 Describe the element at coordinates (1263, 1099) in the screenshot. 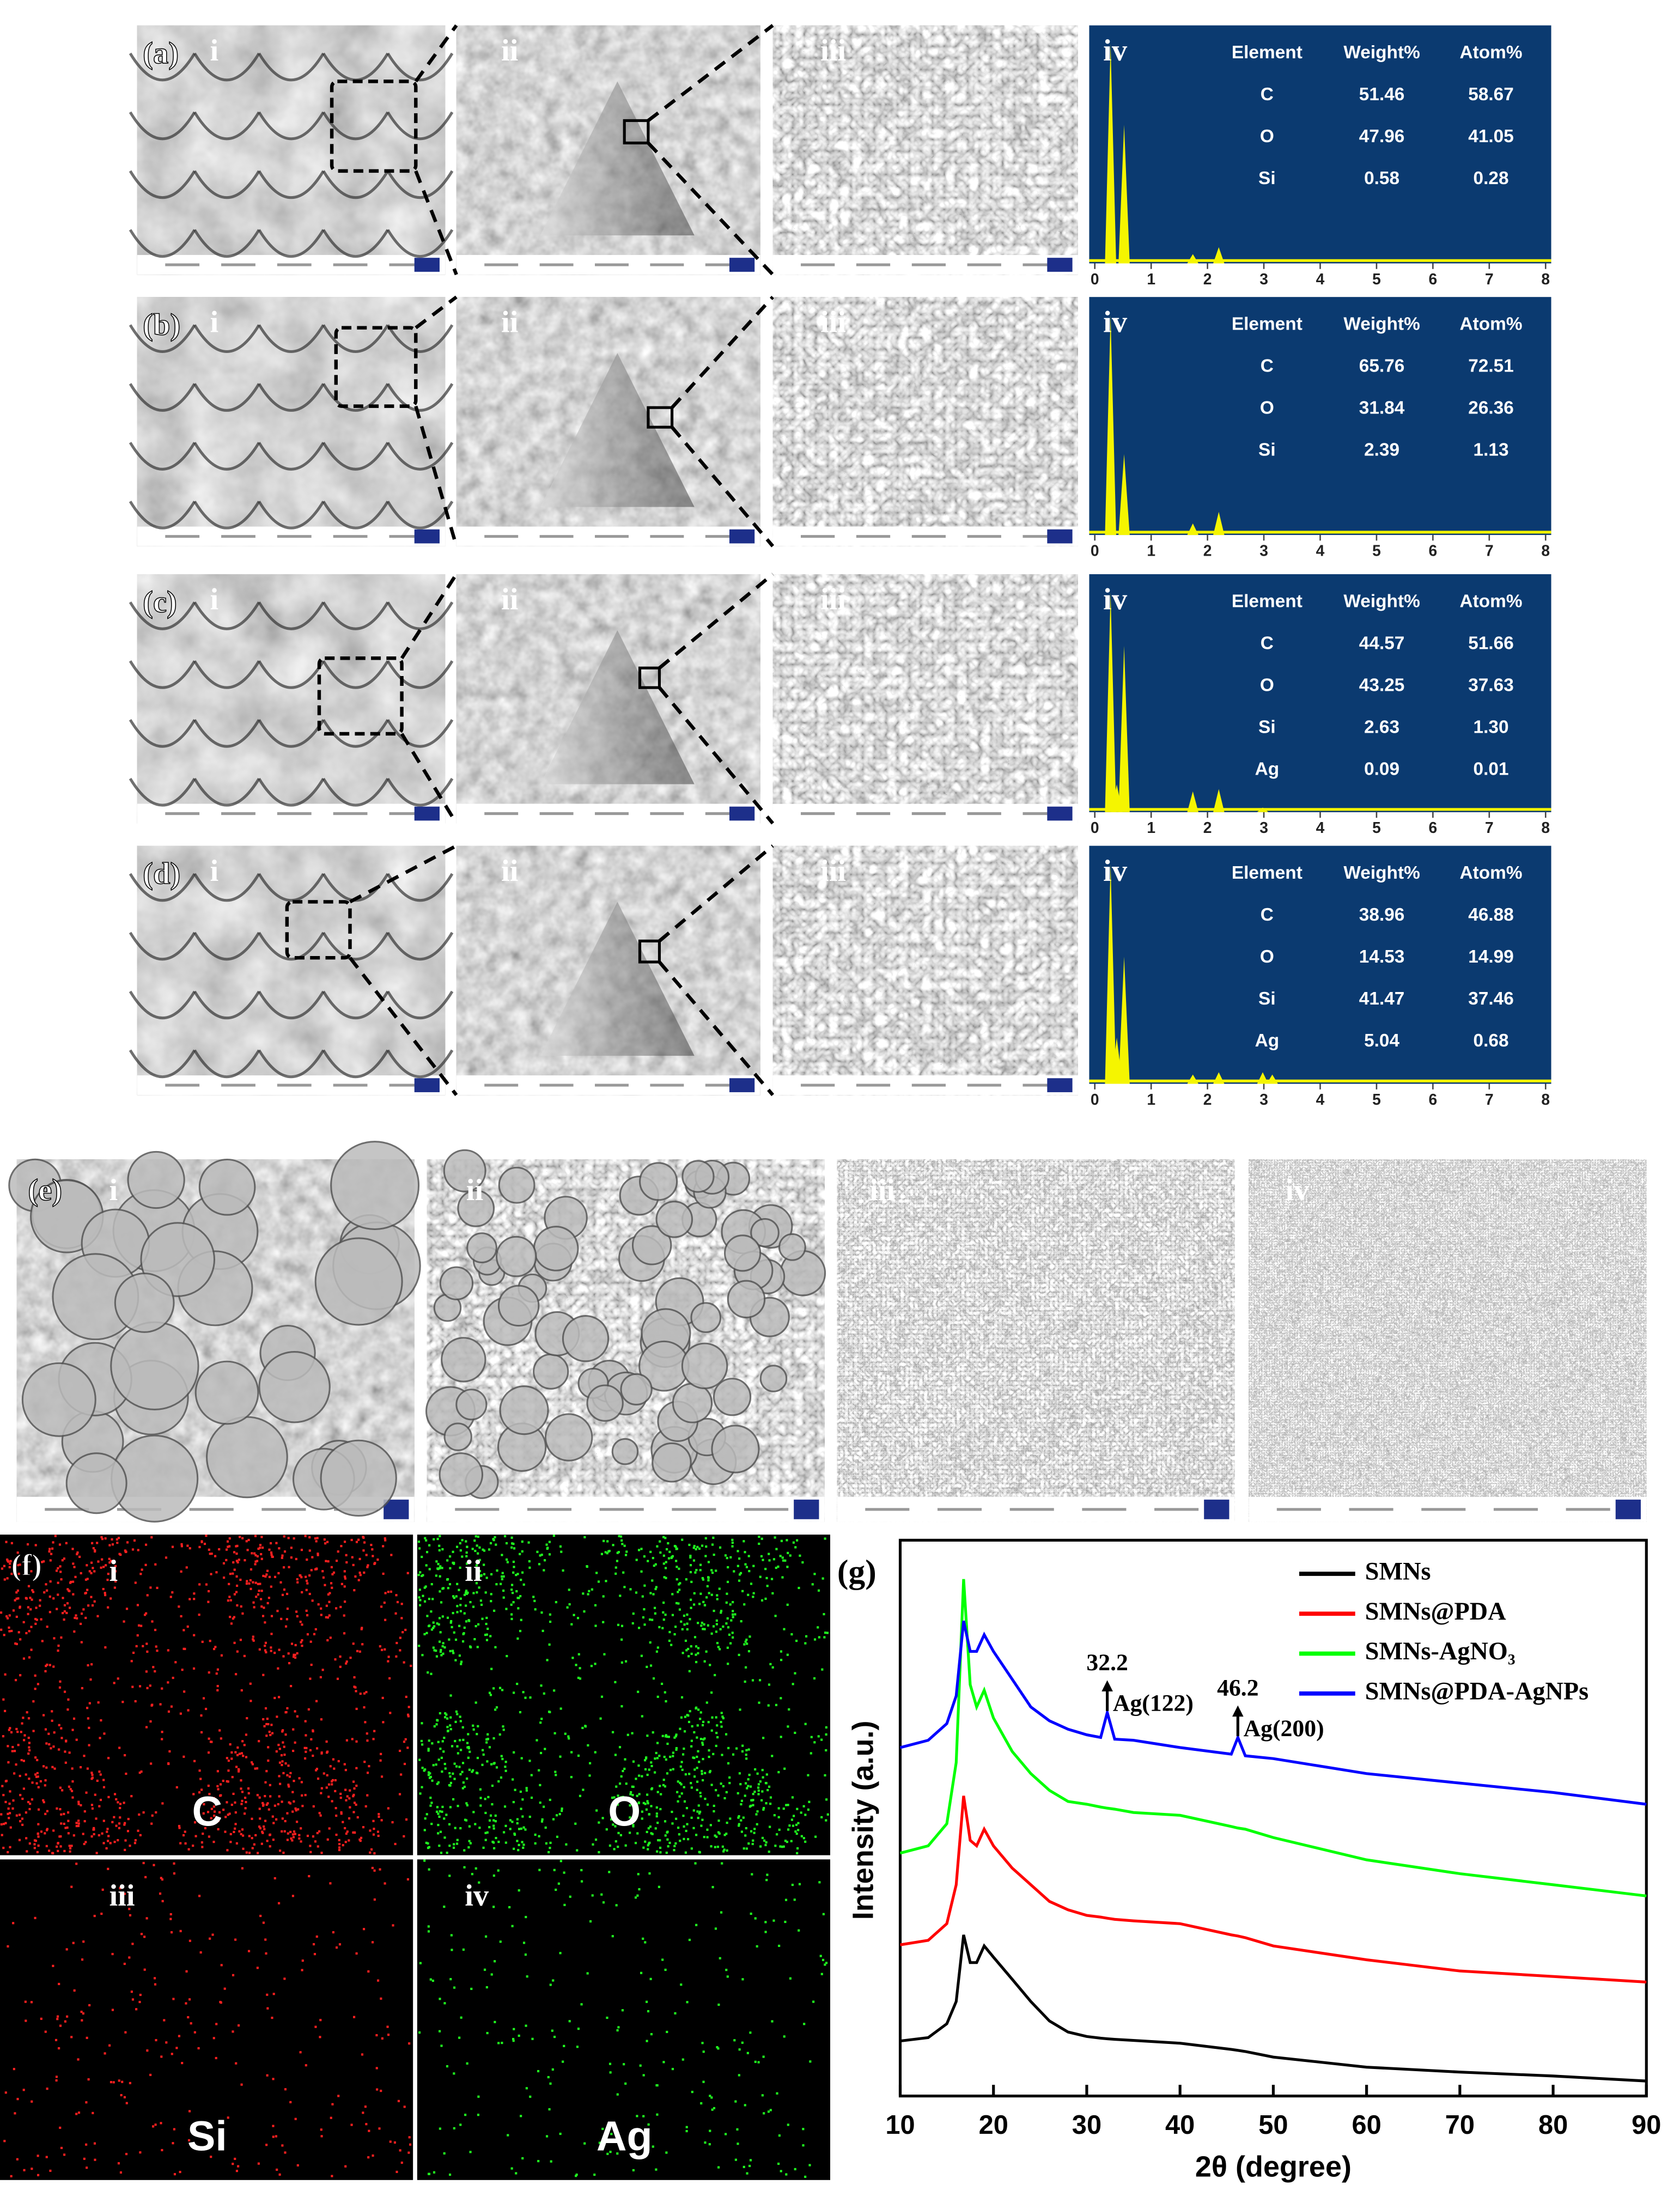

I see `eds-tick-label: 3` at that location.